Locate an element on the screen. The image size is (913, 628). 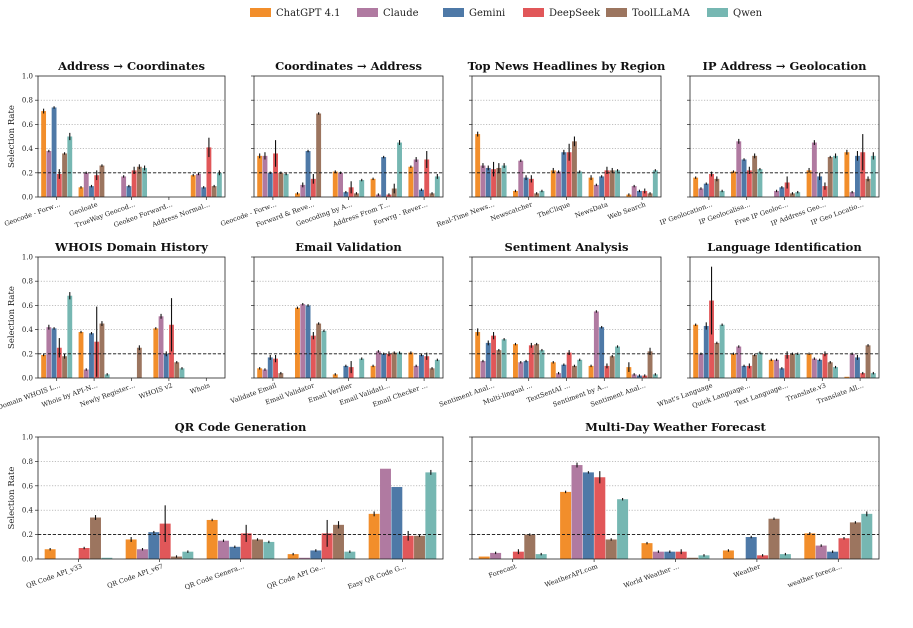
x-tick-label: Weather is located at coordinates (748, 570).